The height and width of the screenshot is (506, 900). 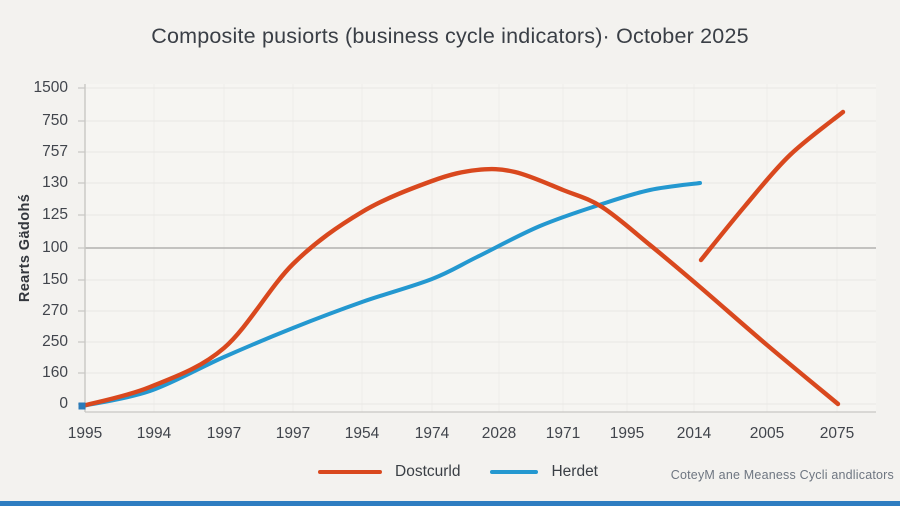 What do you see at coordinates (544, 472) in the screenshot?
I see `legend-item-herdet: Herdet` at bounding box center [544, 472].